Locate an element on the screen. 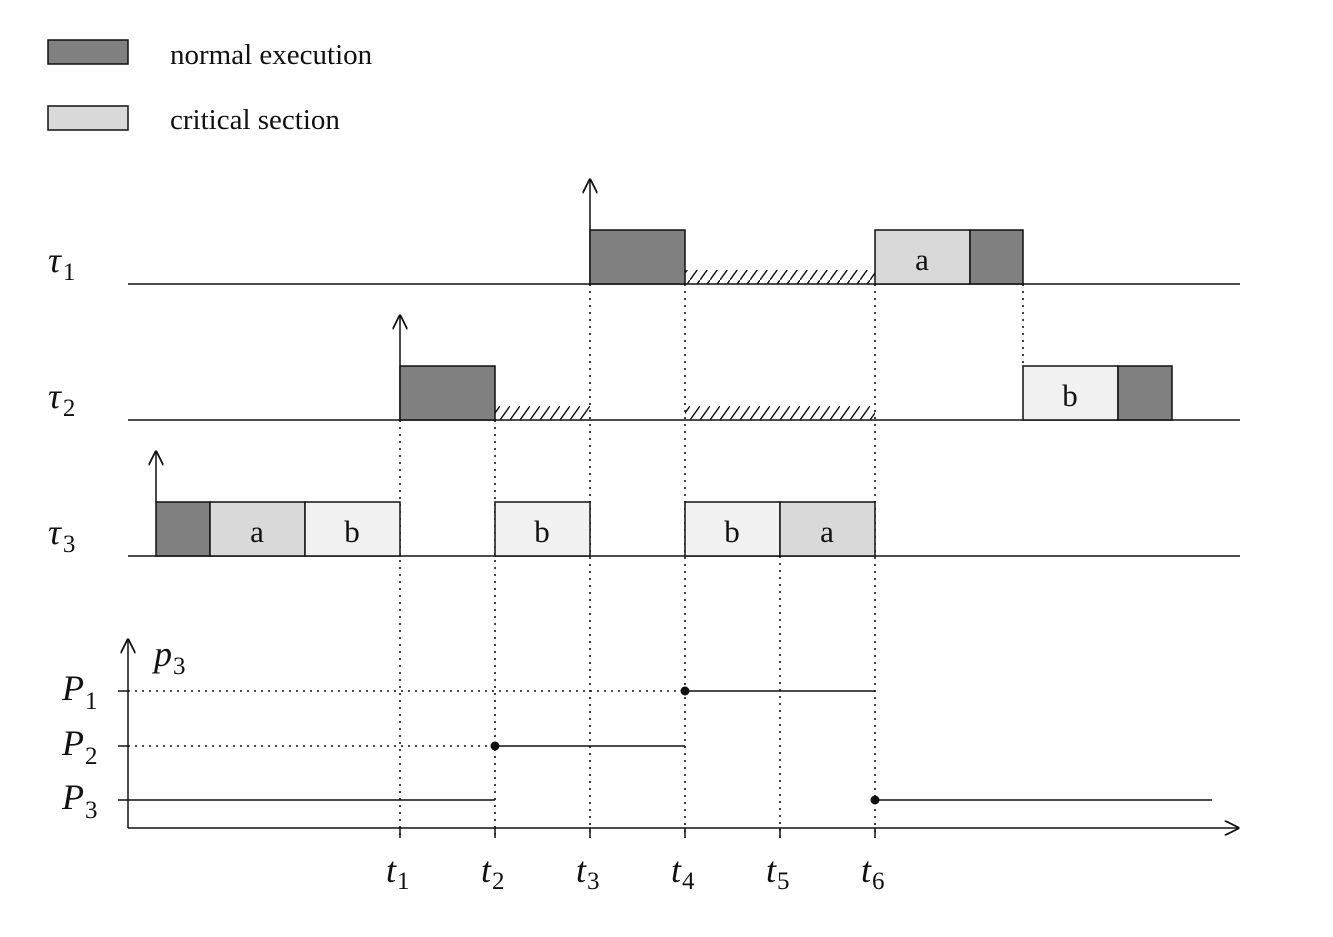  legend: normal execution critical section is located at coordinates (210, 87).